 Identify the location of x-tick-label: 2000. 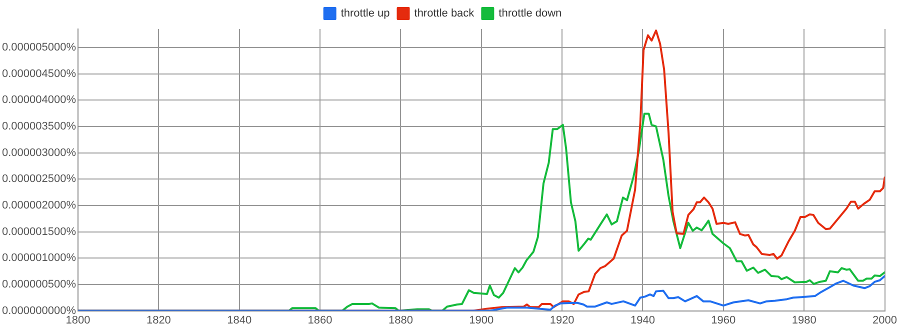
(885, 320).